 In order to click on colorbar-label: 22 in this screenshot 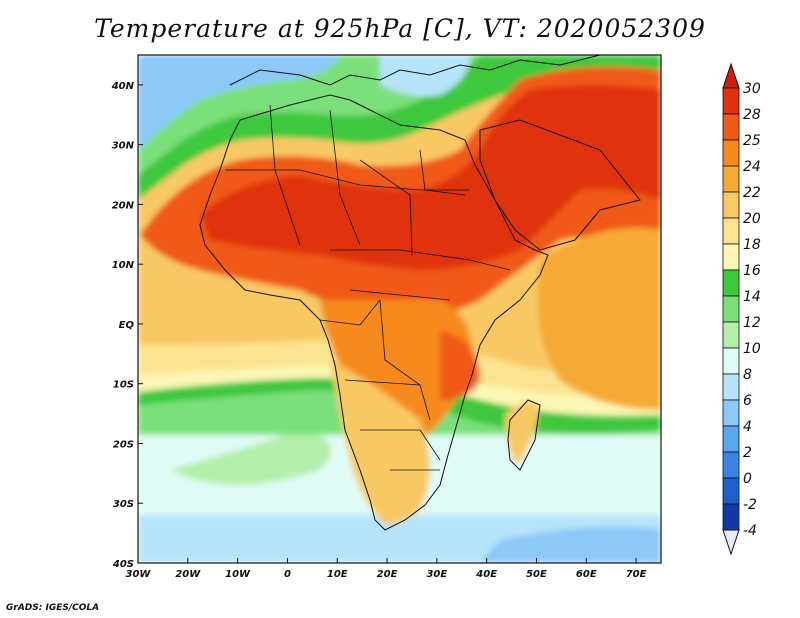, I will do `click(752, 193)`.